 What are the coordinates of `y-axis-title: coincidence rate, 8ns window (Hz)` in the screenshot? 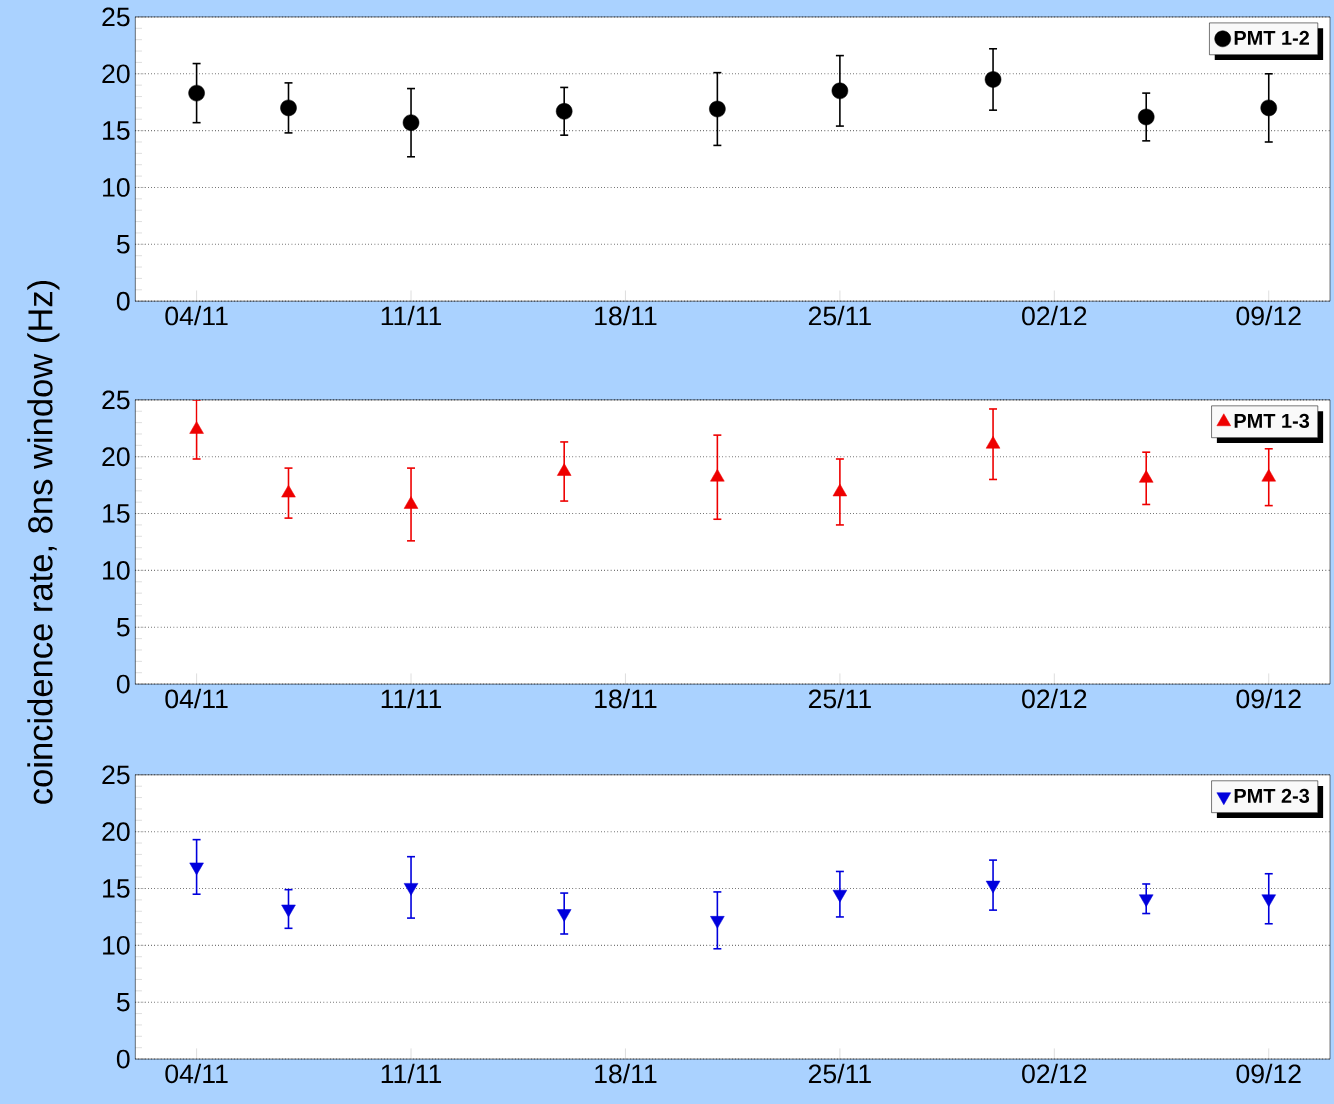 It's located at (43, 542).